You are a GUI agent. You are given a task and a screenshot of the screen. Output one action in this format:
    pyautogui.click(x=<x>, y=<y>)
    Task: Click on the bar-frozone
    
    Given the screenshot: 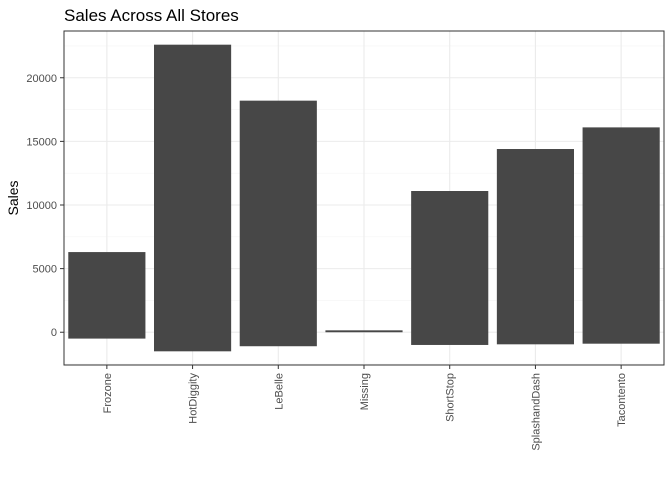 What is the action you would take?
    pyautogui.click(x=107, y=295)
    